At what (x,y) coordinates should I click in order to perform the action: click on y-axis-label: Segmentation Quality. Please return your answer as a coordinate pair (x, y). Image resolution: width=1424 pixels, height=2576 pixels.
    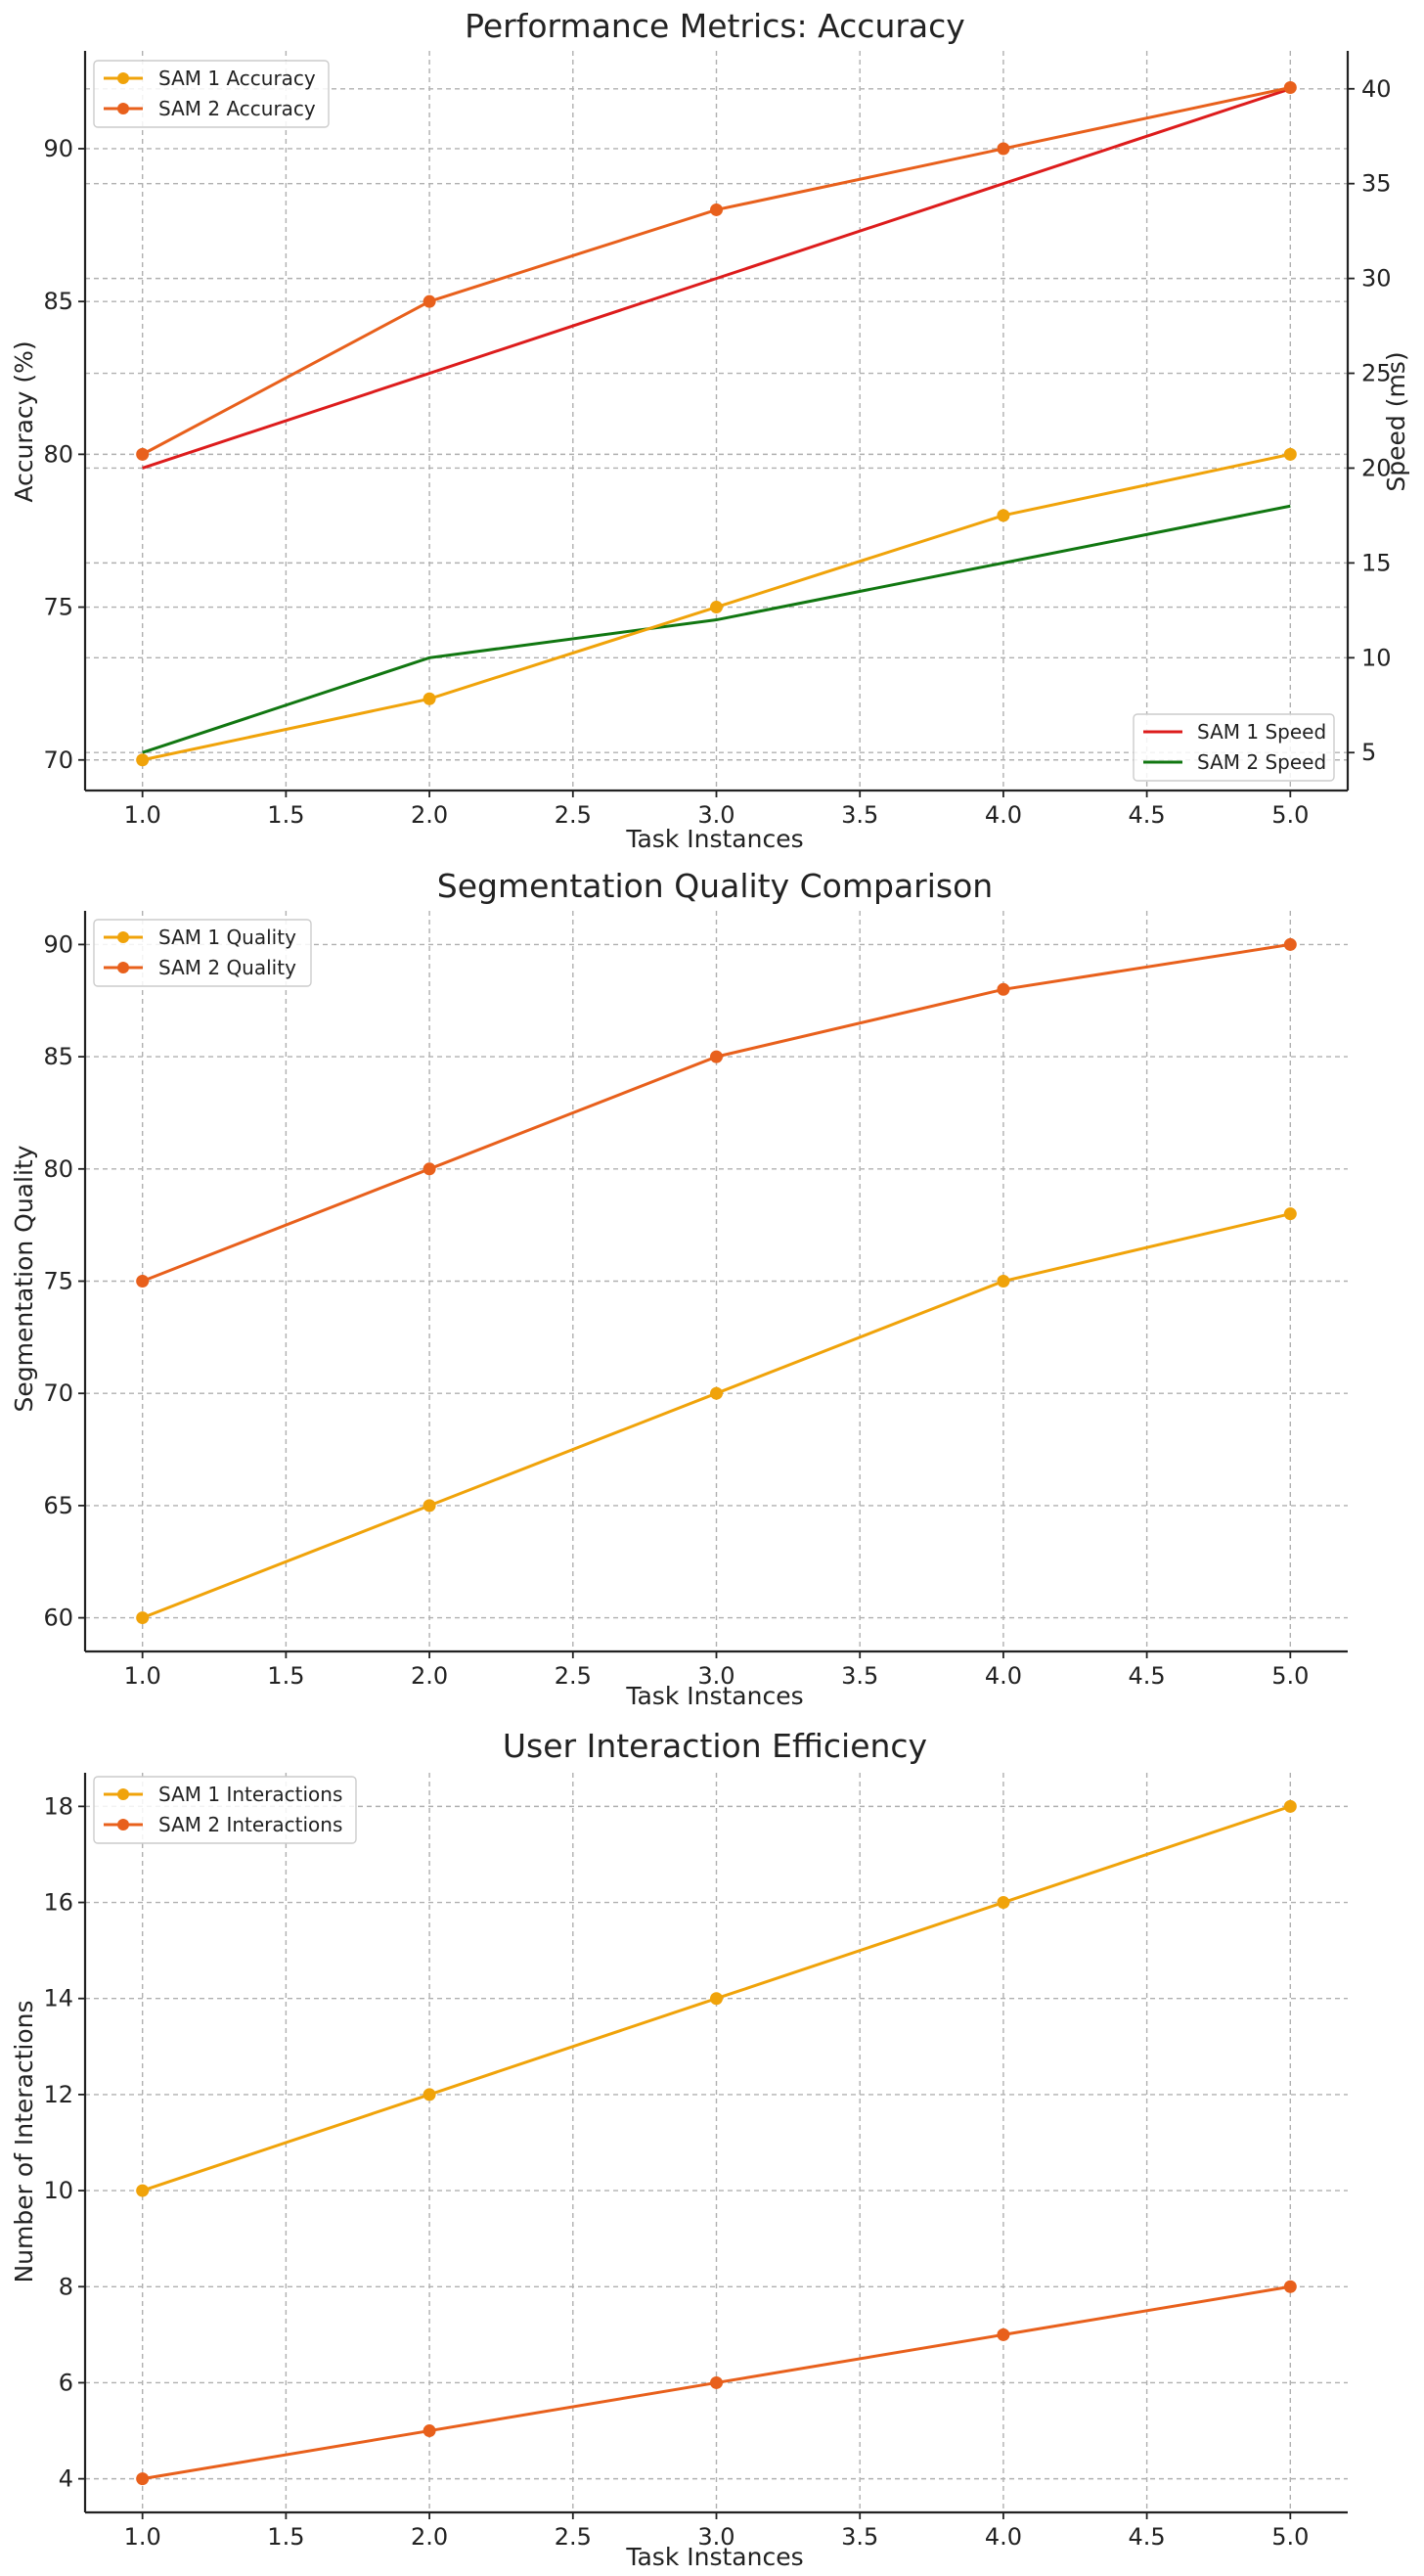
    Looking at the image, I should click on (24, 1278).